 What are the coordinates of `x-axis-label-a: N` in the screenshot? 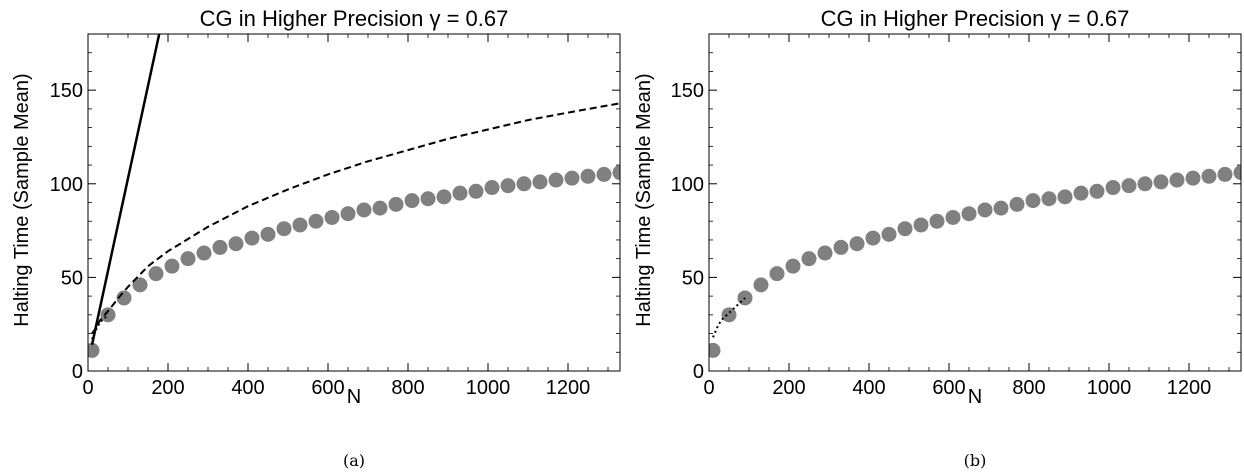 It's located at (354, 397).